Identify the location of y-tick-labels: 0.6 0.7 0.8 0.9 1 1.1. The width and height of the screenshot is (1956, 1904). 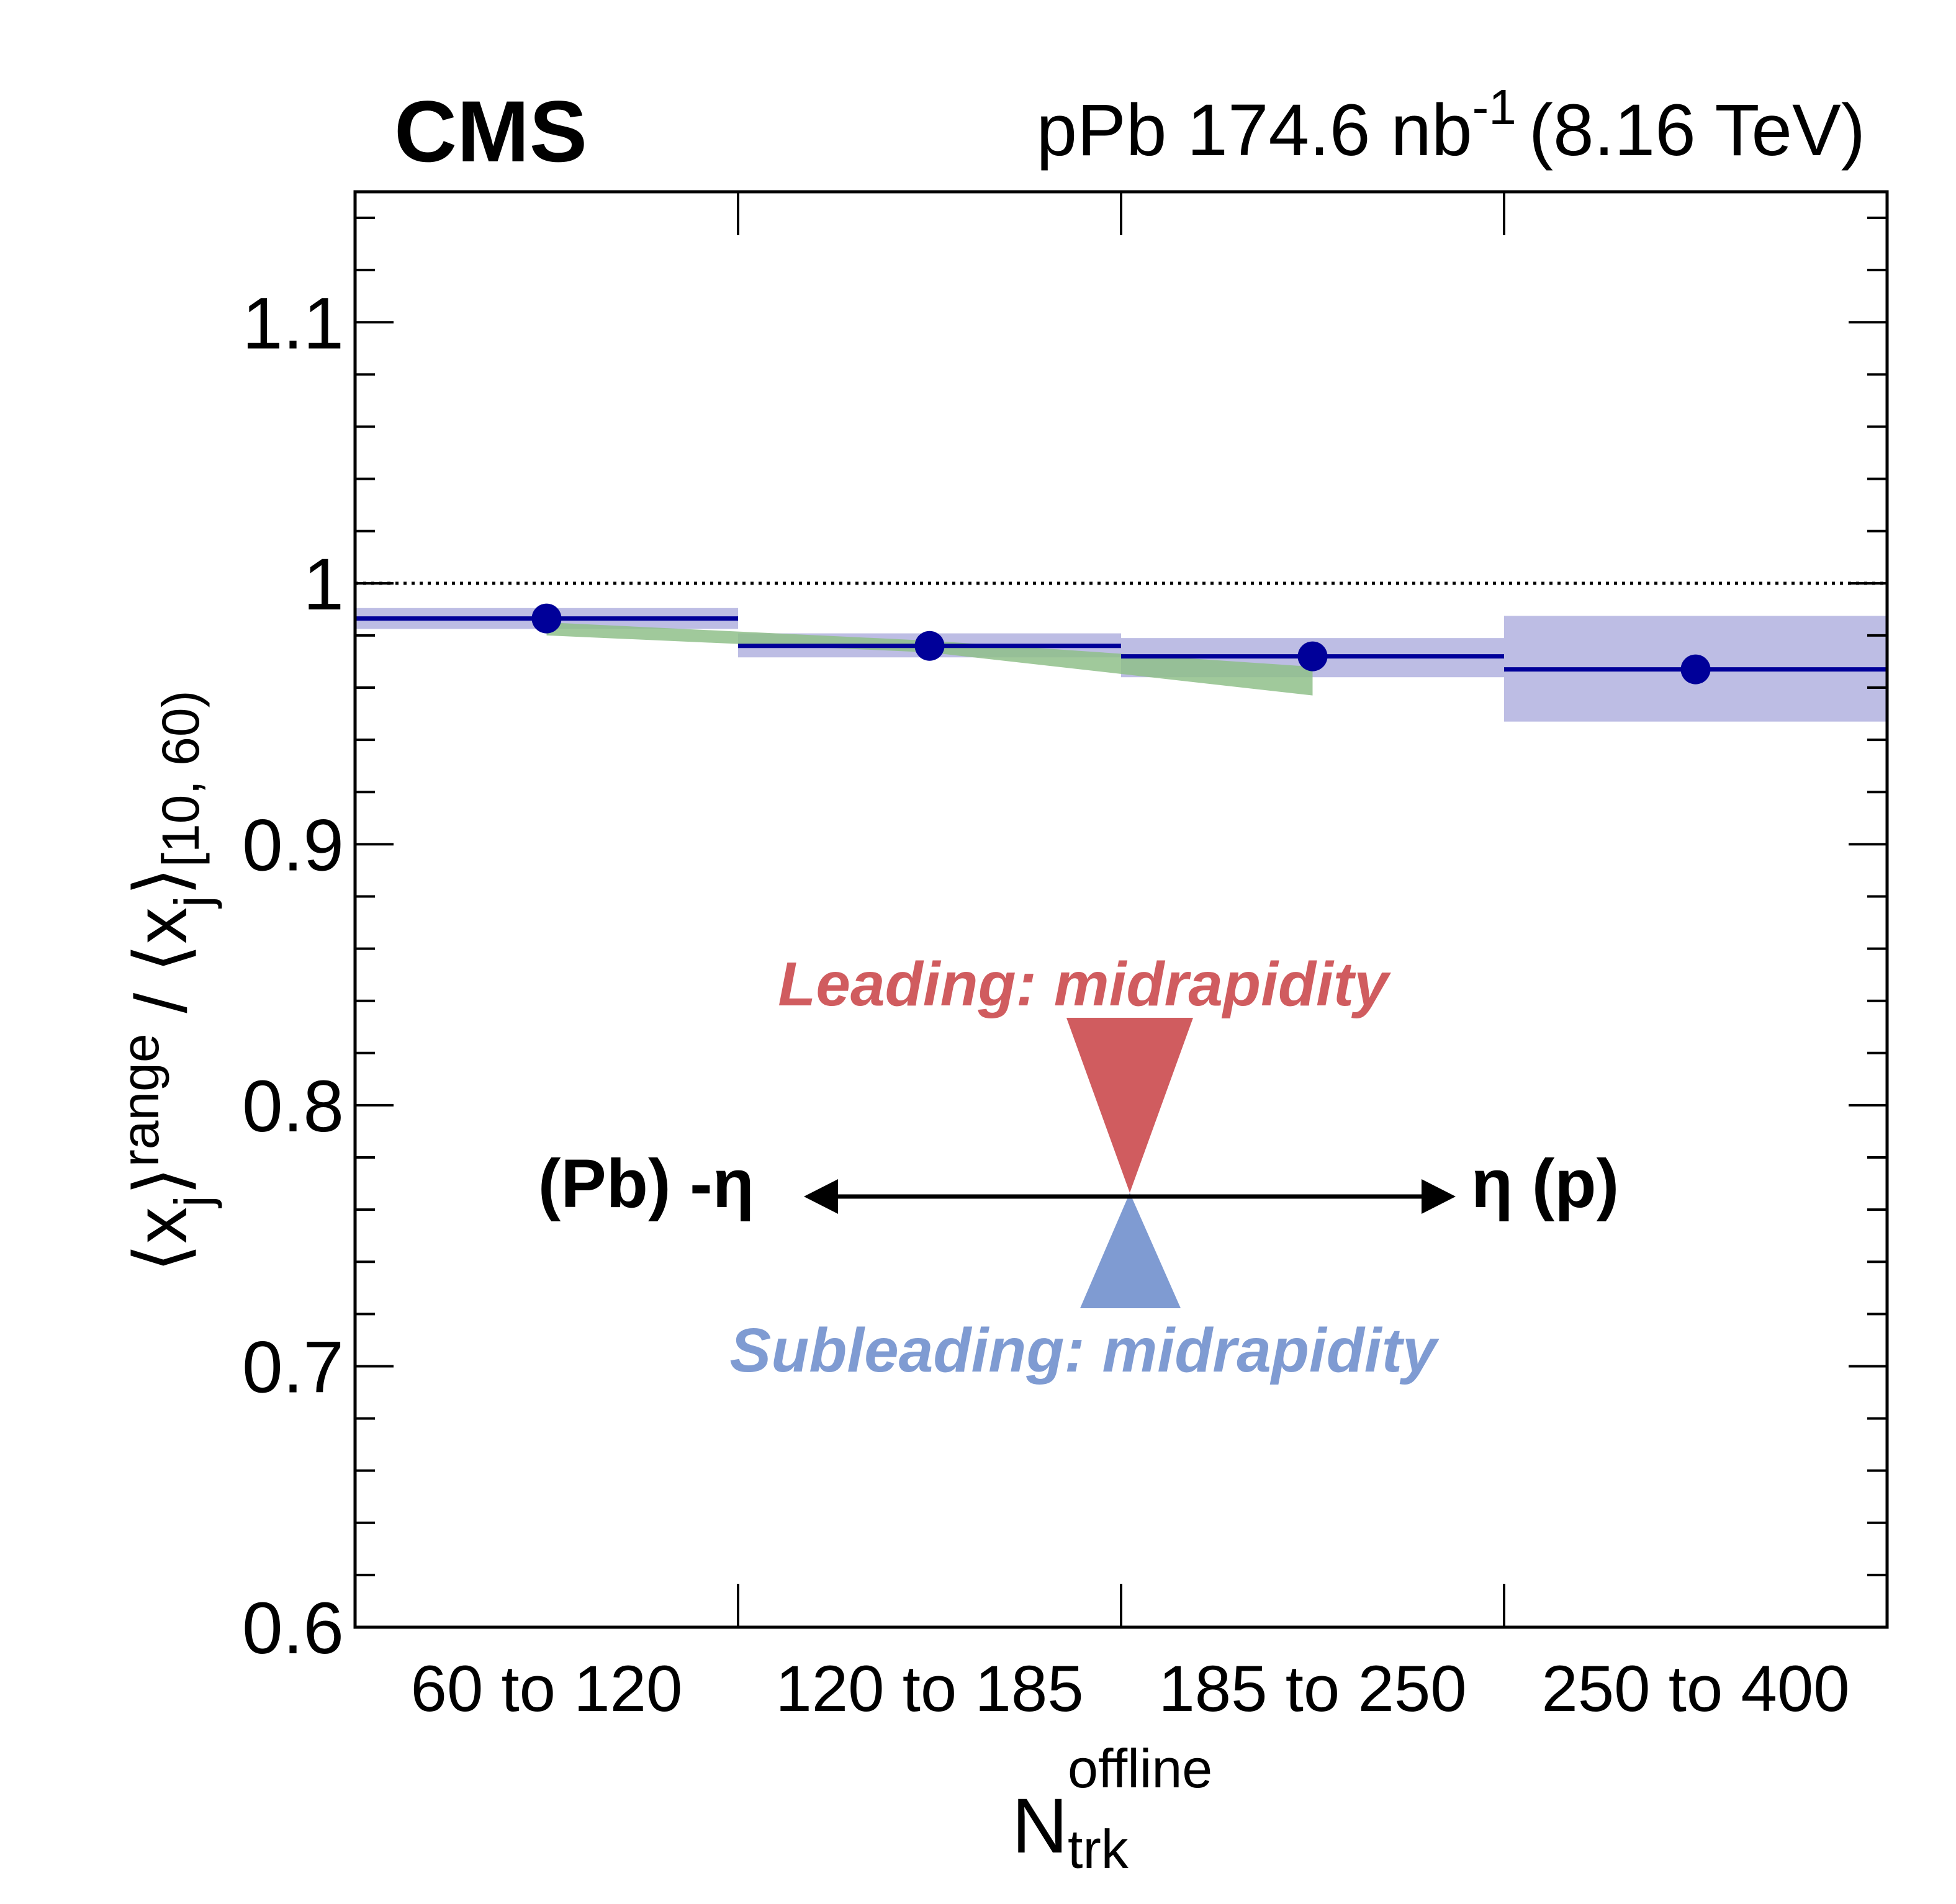
(293, 975).